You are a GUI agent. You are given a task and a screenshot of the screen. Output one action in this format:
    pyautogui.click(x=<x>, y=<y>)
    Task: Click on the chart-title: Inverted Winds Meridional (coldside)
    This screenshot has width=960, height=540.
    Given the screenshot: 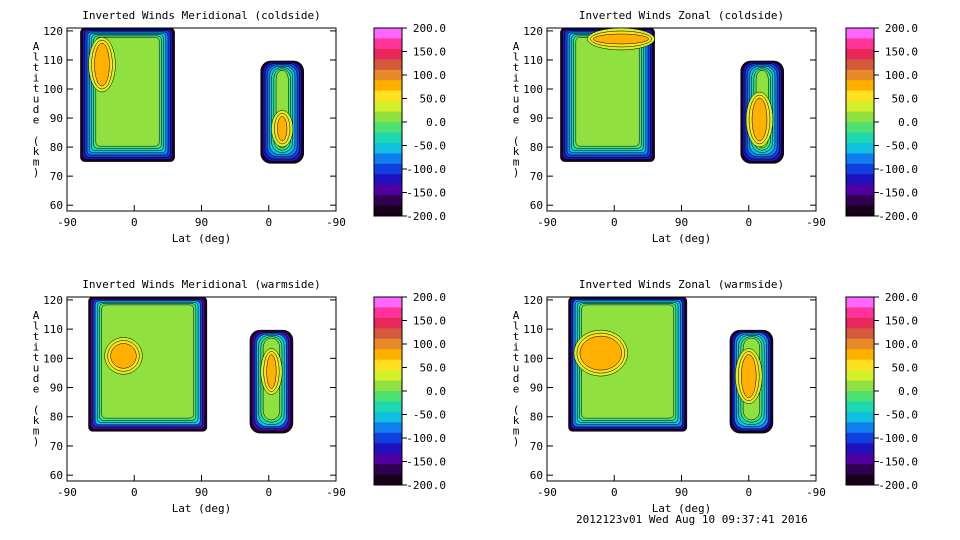 What is the action you would take?
    pyautogui.click(x=201, y=15)
    